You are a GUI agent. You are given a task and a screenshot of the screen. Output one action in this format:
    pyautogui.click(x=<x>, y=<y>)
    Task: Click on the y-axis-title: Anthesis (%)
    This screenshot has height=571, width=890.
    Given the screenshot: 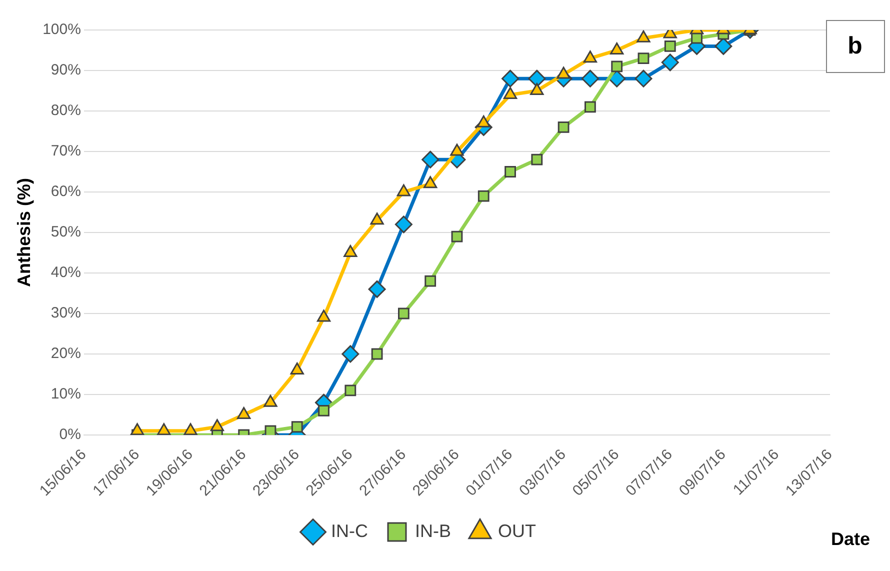 What is the action you would take?
    pyautogui.click(x=24, y=232)
    